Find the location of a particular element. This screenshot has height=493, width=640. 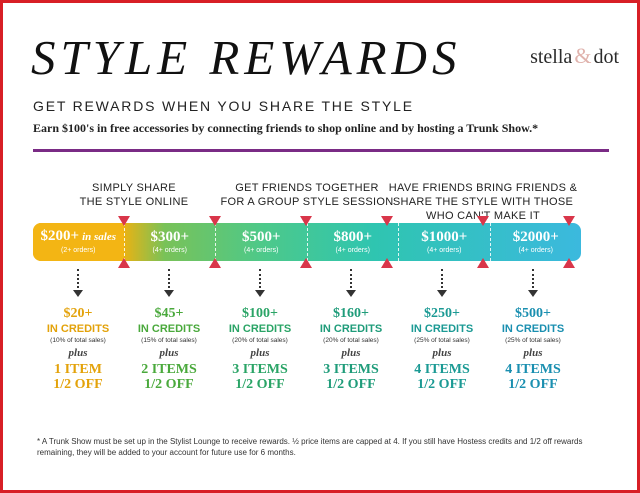

reward-items: 3 ITEMS 1/2 OFF is located at coordinates (351, 377).